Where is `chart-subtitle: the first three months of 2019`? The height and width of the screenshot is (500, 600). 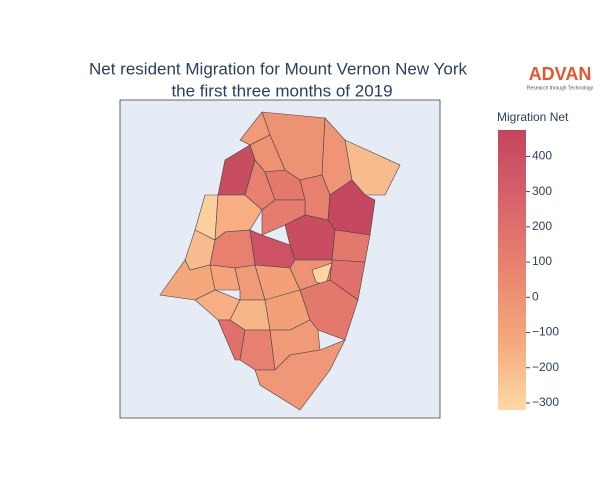
chart-subtitle: the first three months of 2019 is located at coordinates (281, 90).